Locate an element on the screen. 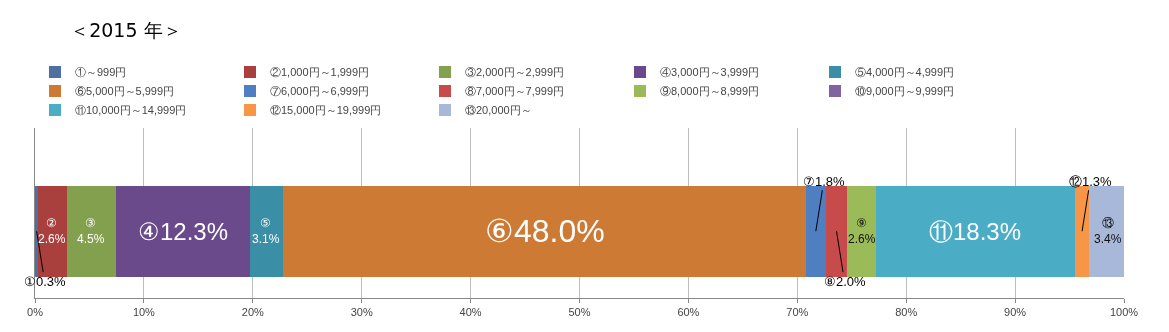 The height and width of the screenshot is (332, 1169). data-label: ②2.6% is located at coordinates (52, 231).